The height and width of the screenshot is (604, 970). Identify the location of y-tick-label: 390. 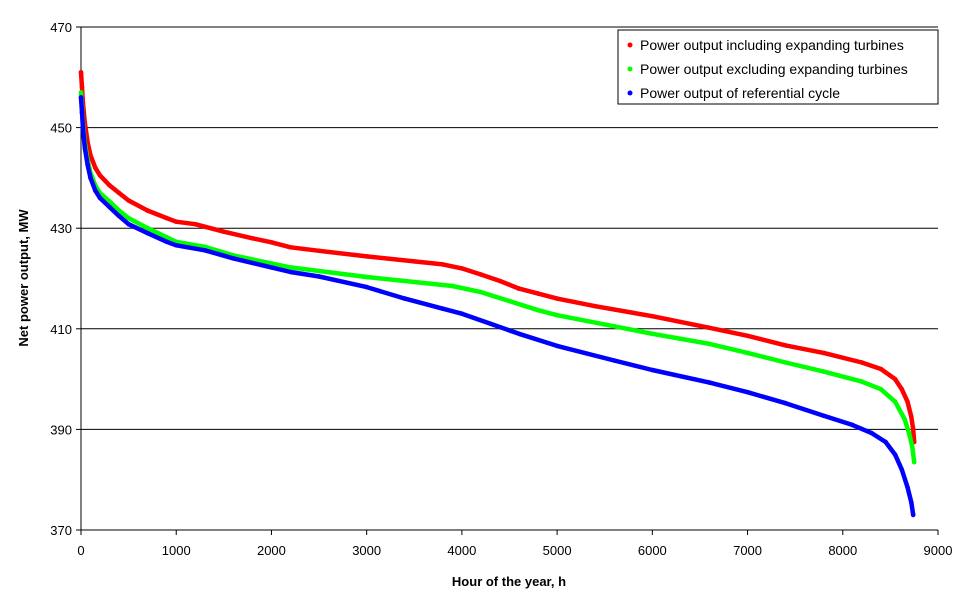
(61, 429).